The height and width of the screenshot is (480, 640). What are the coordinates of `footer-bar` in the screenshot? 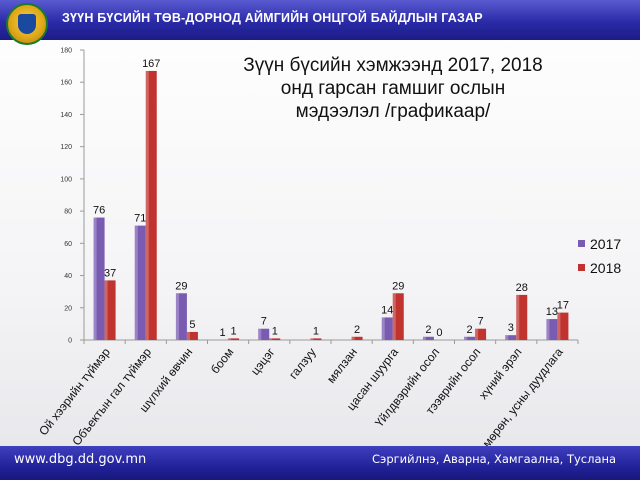 It's located at (320, 463).